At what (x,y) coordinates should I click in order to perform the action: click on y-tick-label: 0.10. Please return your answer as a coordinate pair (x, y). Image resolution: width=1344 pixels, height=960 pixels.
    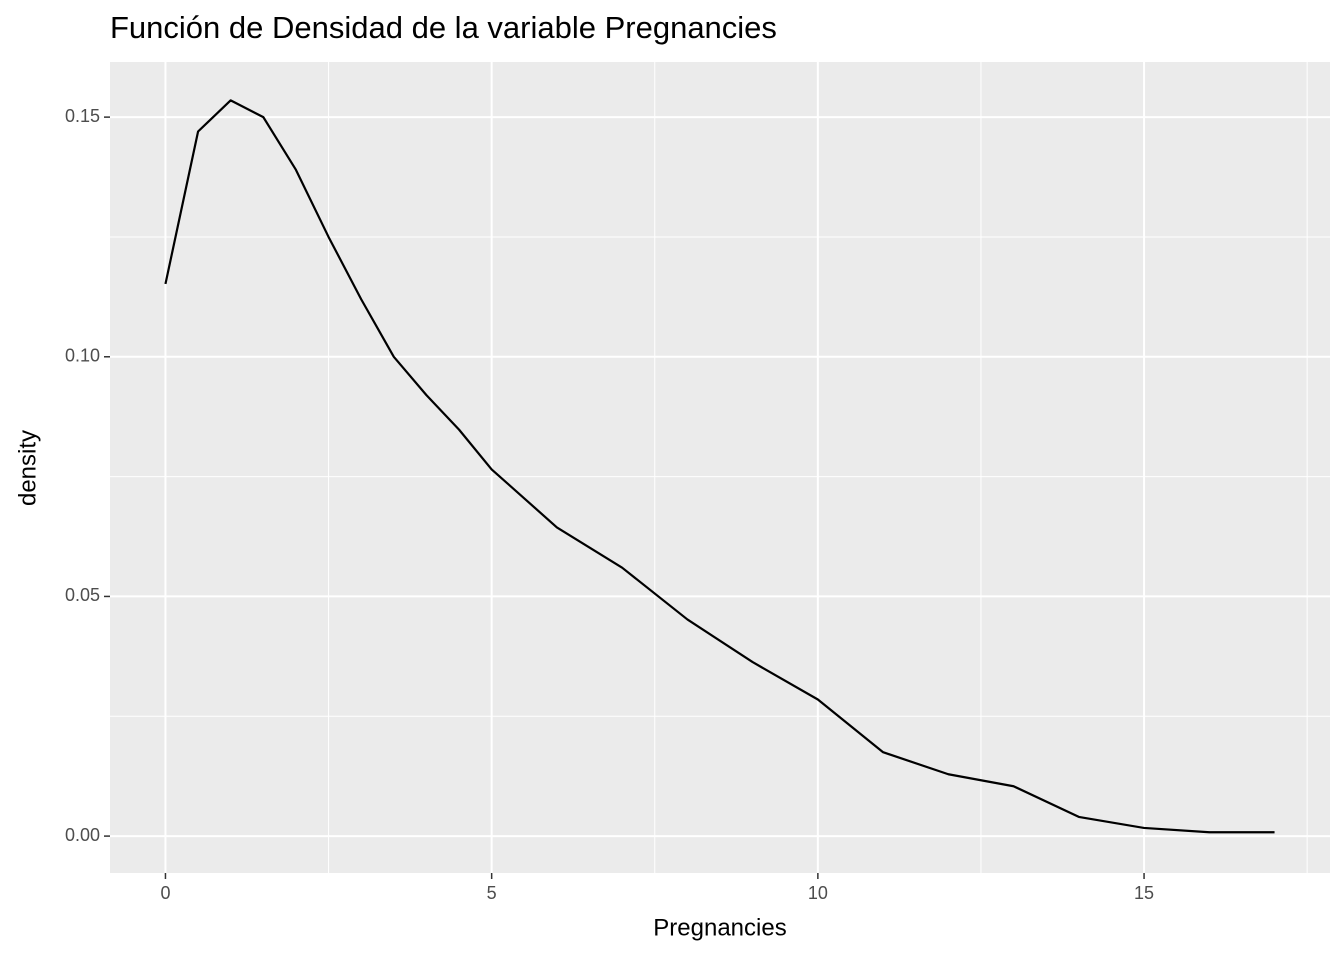
    Looking at the image, I should click on (82, 356).